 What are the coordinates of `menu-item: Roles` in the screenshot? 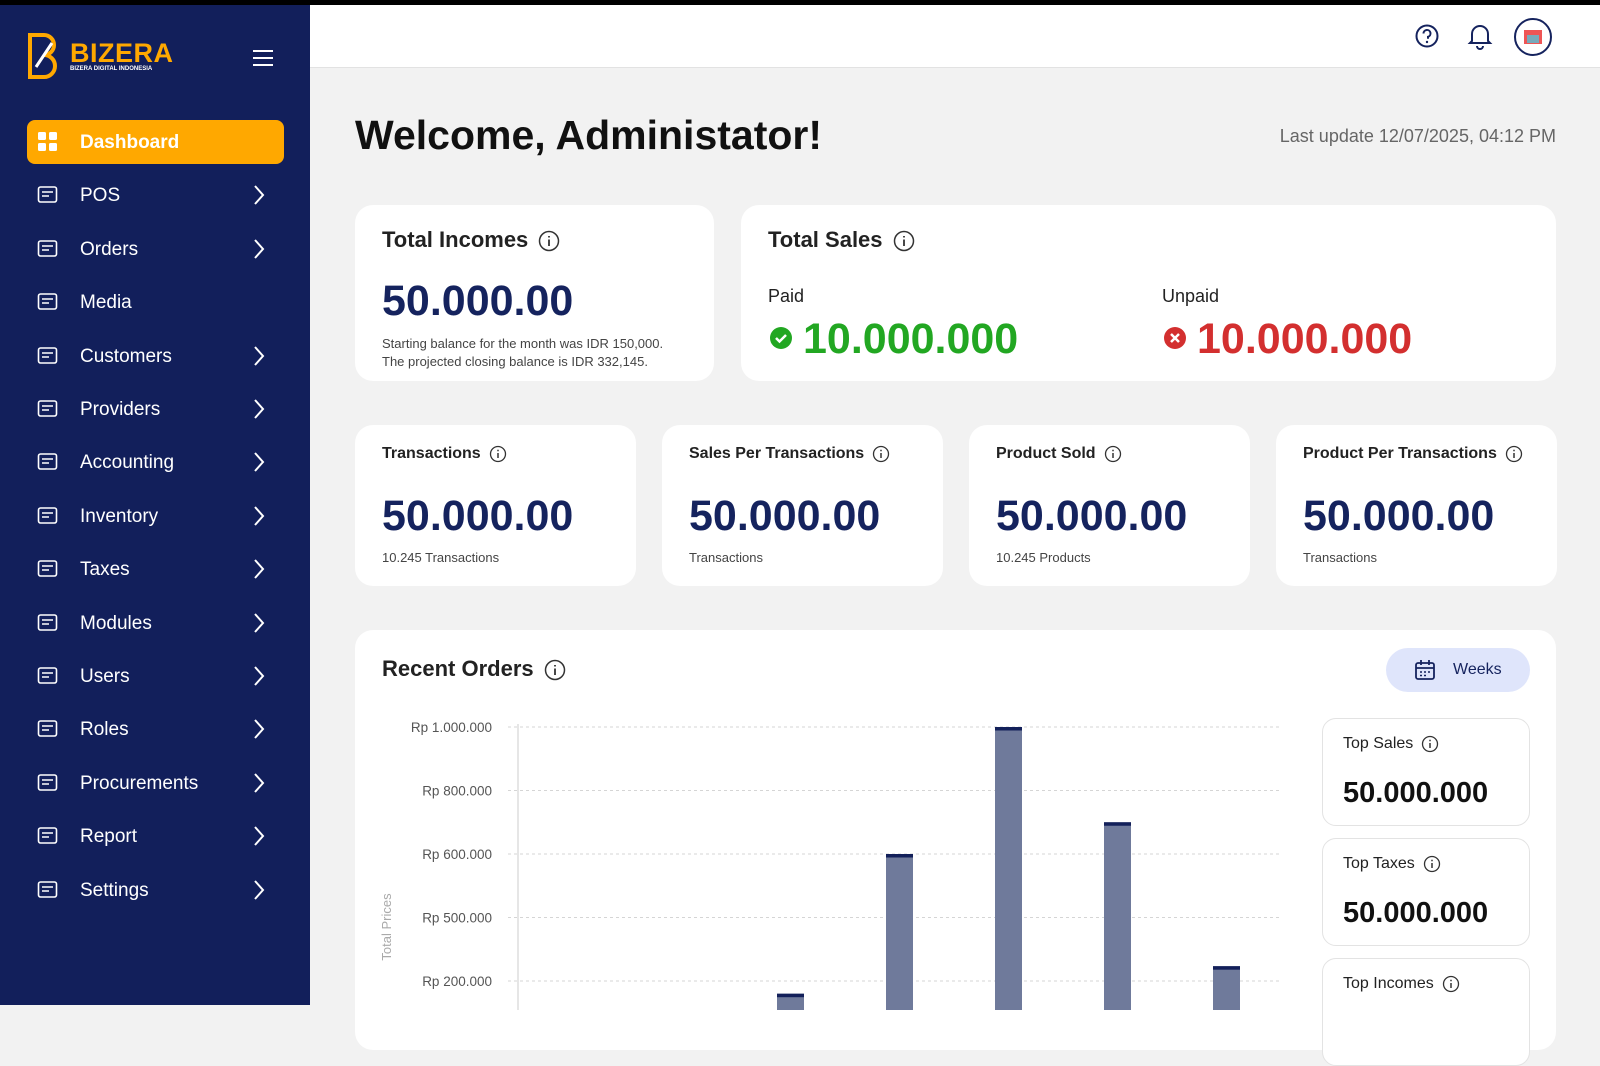 It's located at (155, 729).